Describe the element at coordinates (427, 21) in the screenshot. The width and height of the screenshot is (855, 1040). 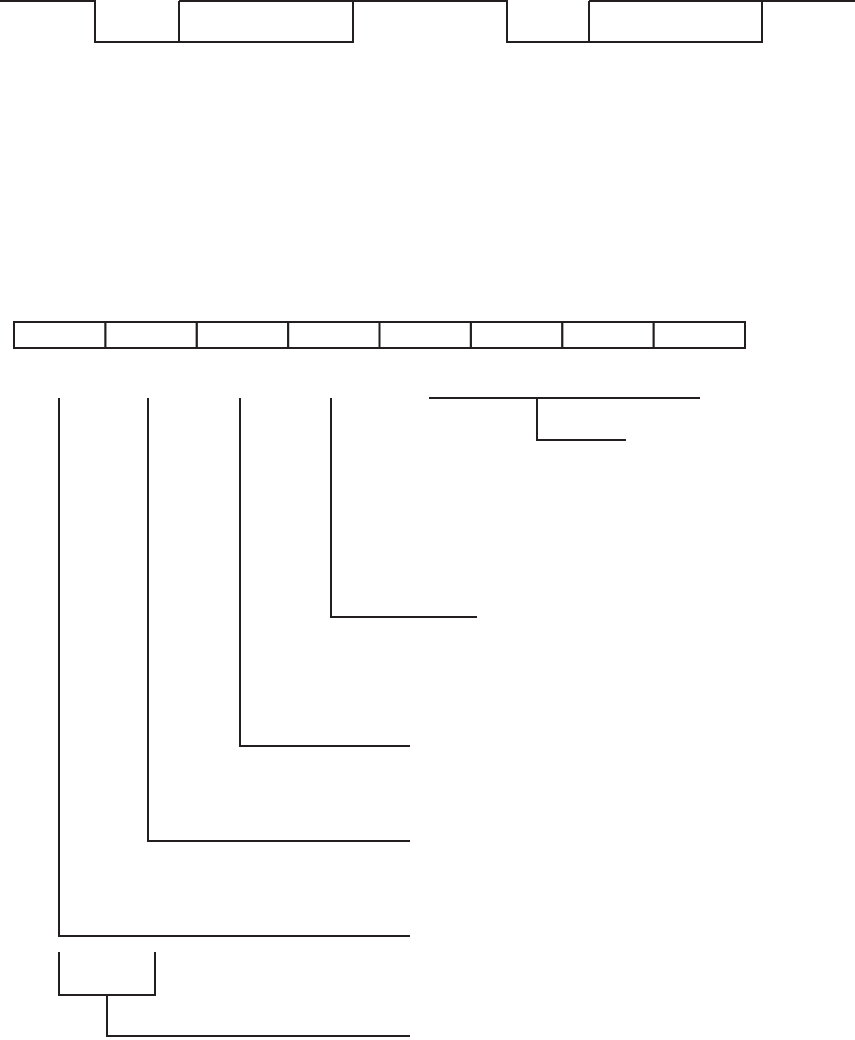
I see `waveform` at that location.